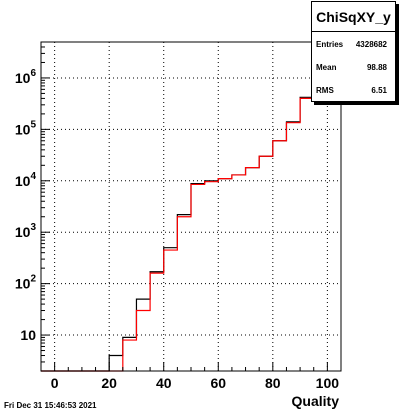 The height and width of the screenshot is (414, 400). I want to click on stats-row-entries: Entries 4328682, so click(353, 43).